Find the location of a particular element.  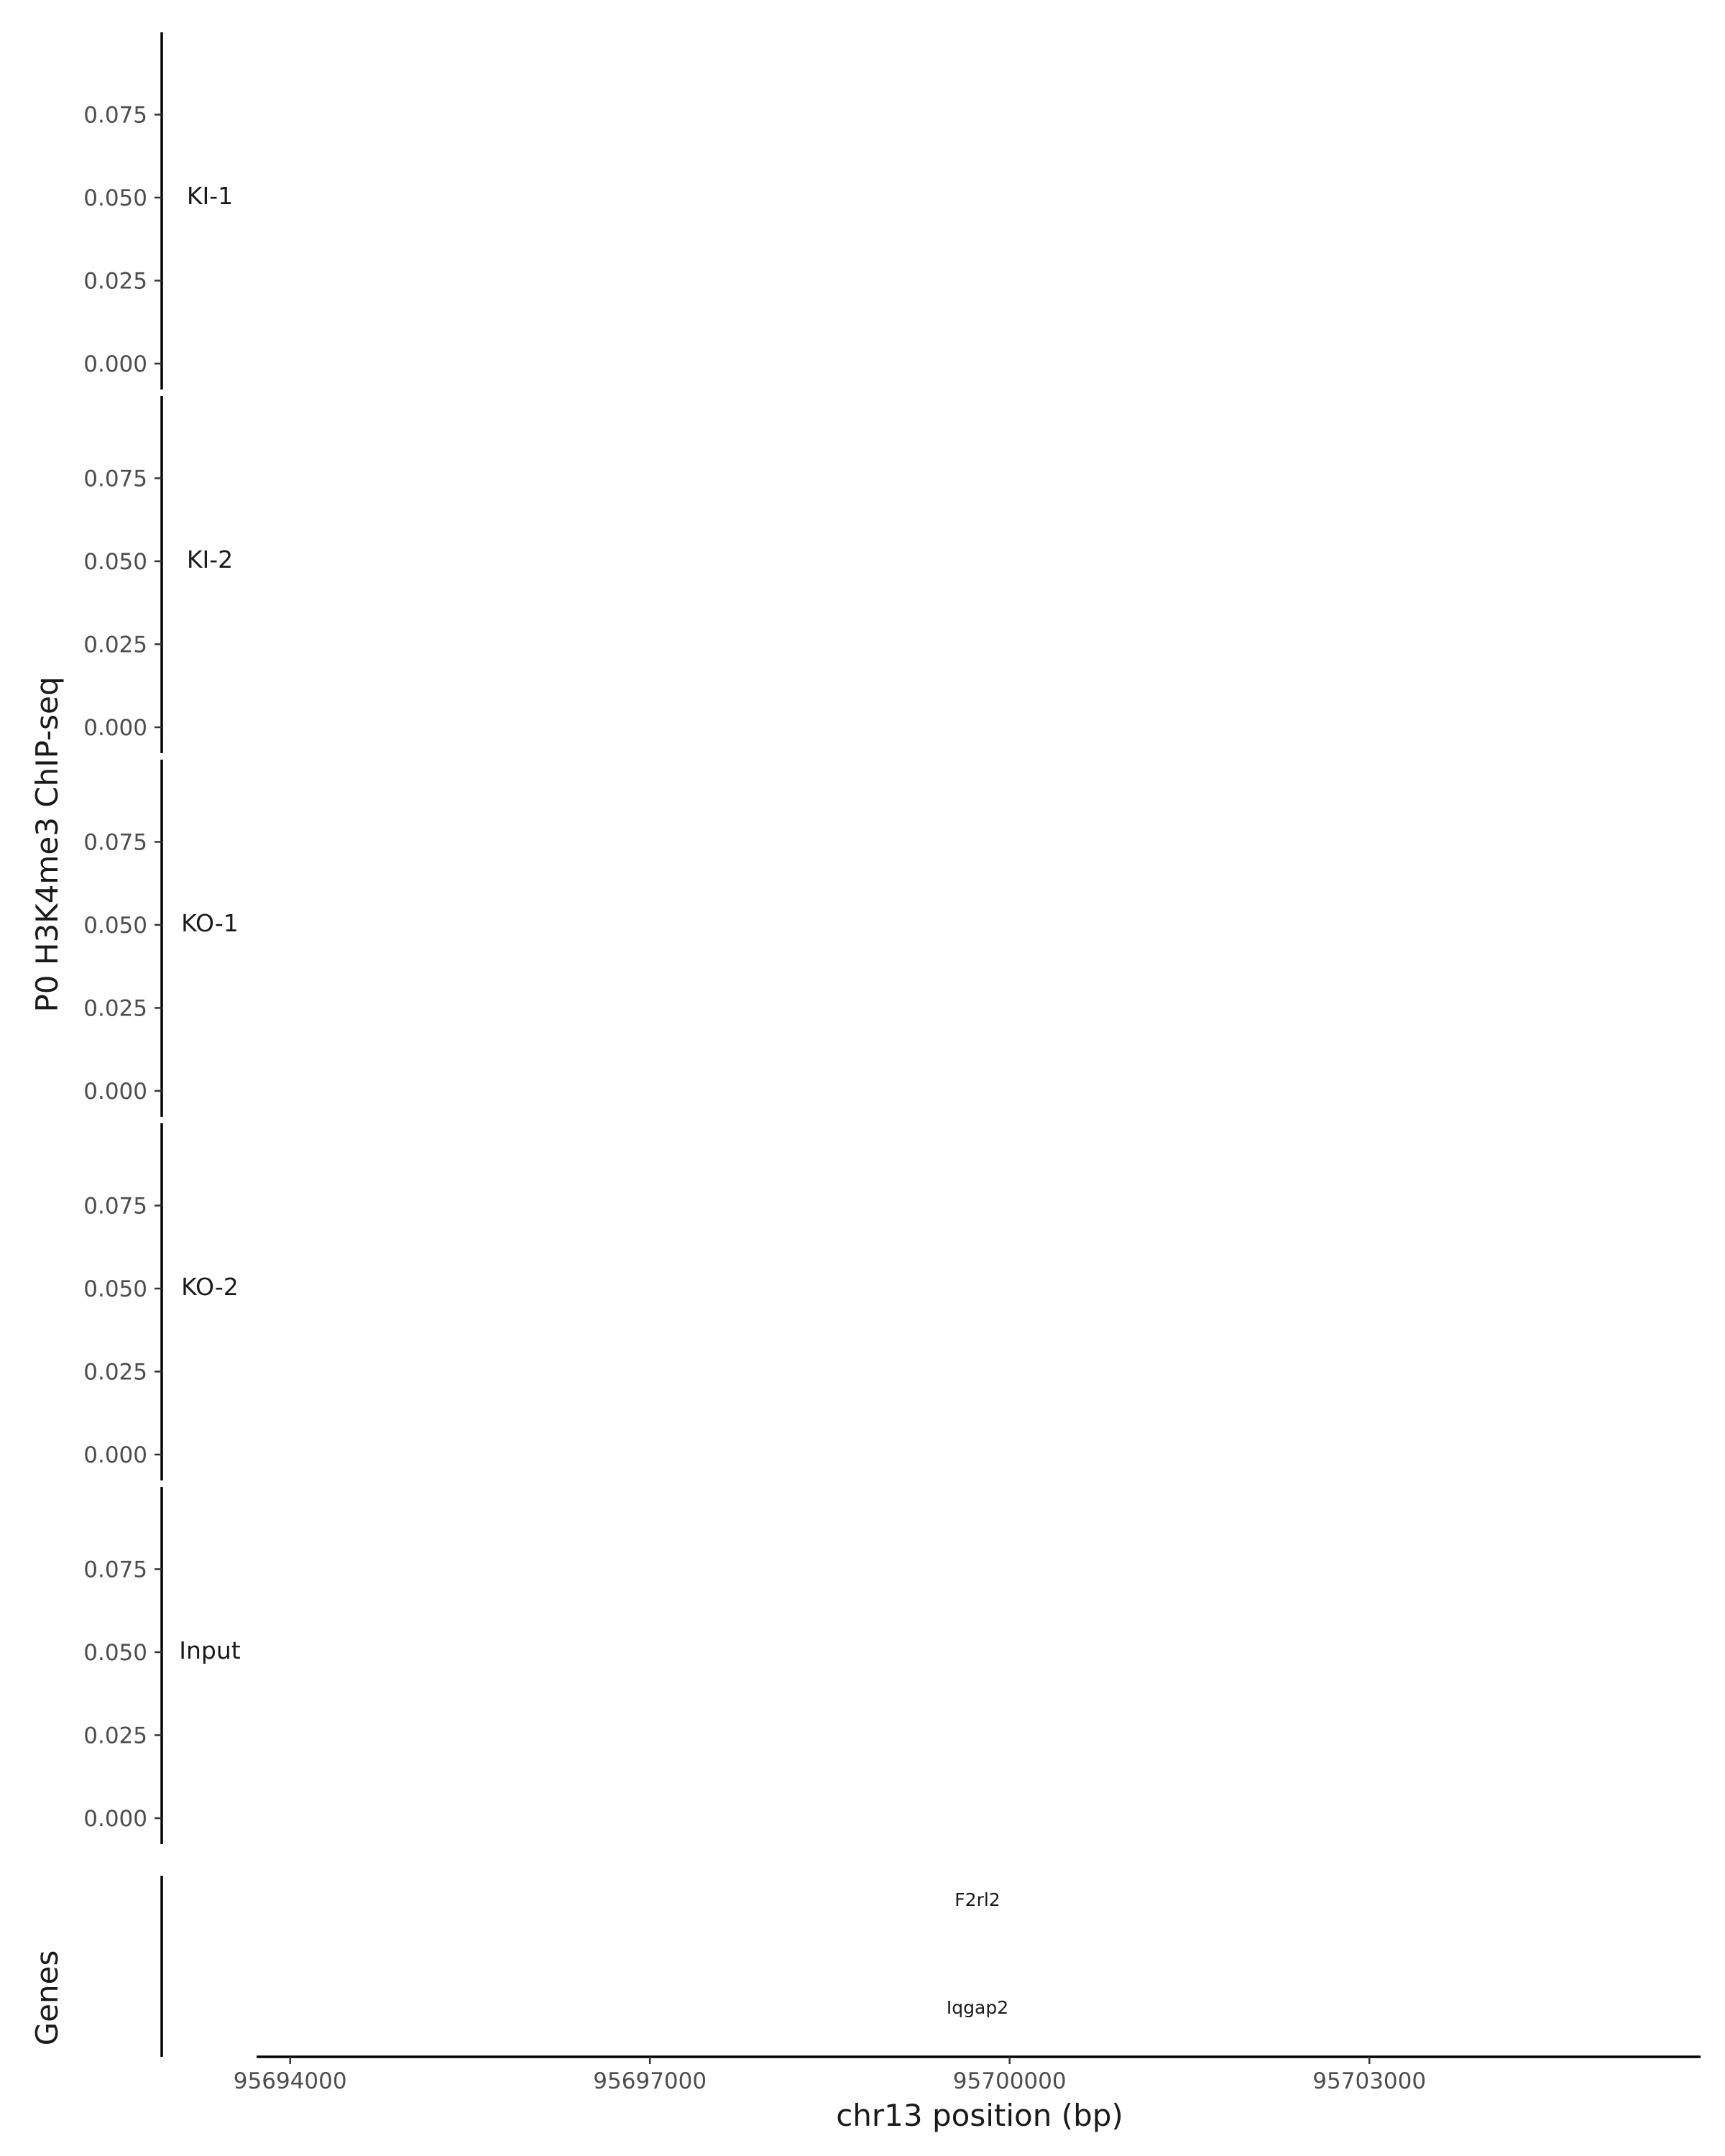

y-axis-title: P0 H3K4me3 ChIP-seq is located at coordinates (47, 844).